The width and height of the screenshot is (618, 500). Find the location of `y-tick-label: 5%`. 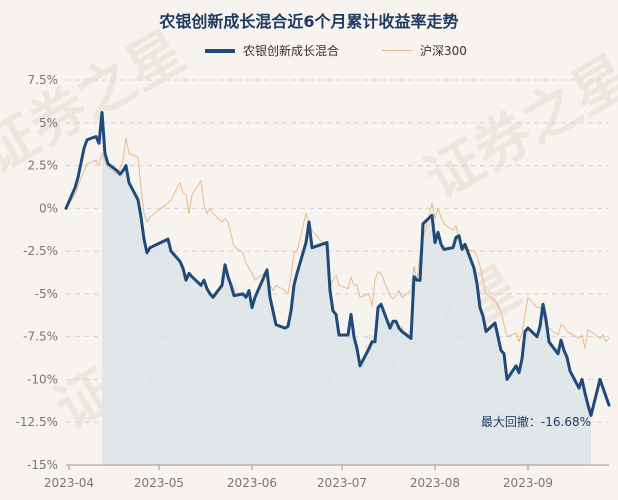

y-tick-label: 5% is located at coordinates (48, 123).